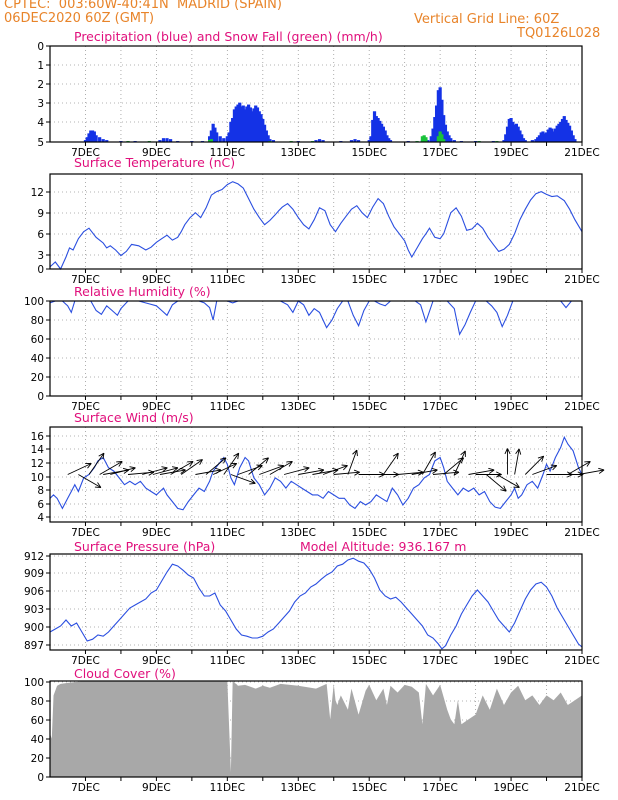 The width and height of the screenshot is (618, 800). Describe the element at coordinates (142, 291) in the screenshot. I see `panel-title: Relative Humidity (%)` at that location.